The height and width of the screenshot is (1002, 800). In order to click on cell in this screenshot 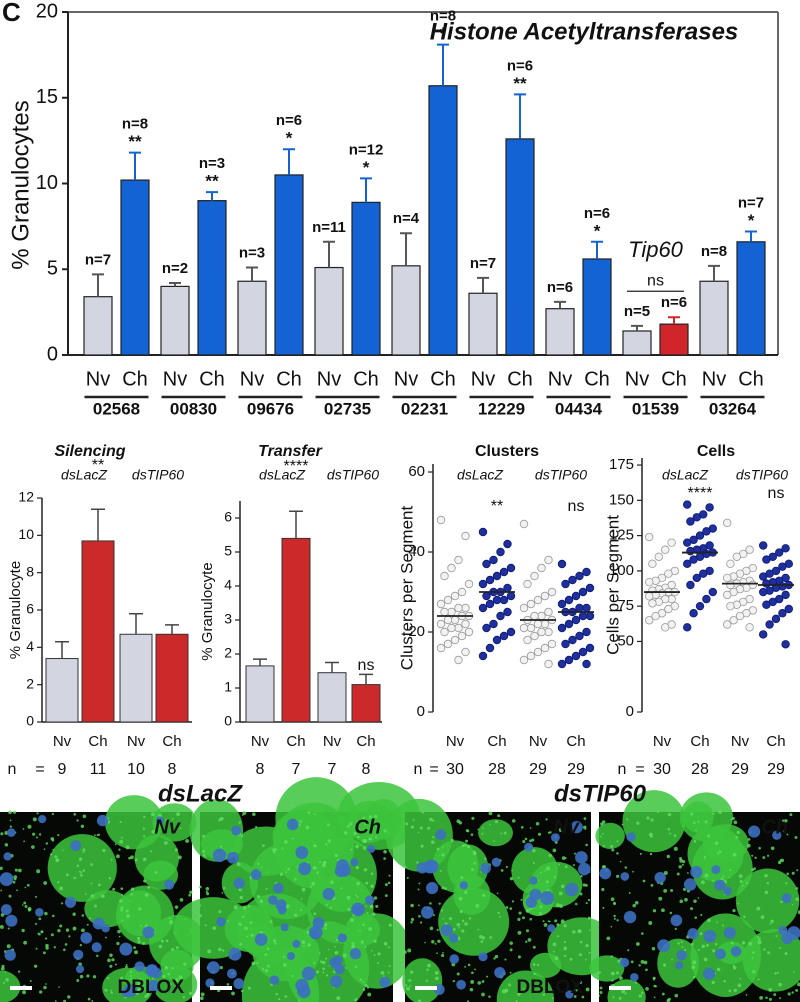, I will do `click(134, 822)`.